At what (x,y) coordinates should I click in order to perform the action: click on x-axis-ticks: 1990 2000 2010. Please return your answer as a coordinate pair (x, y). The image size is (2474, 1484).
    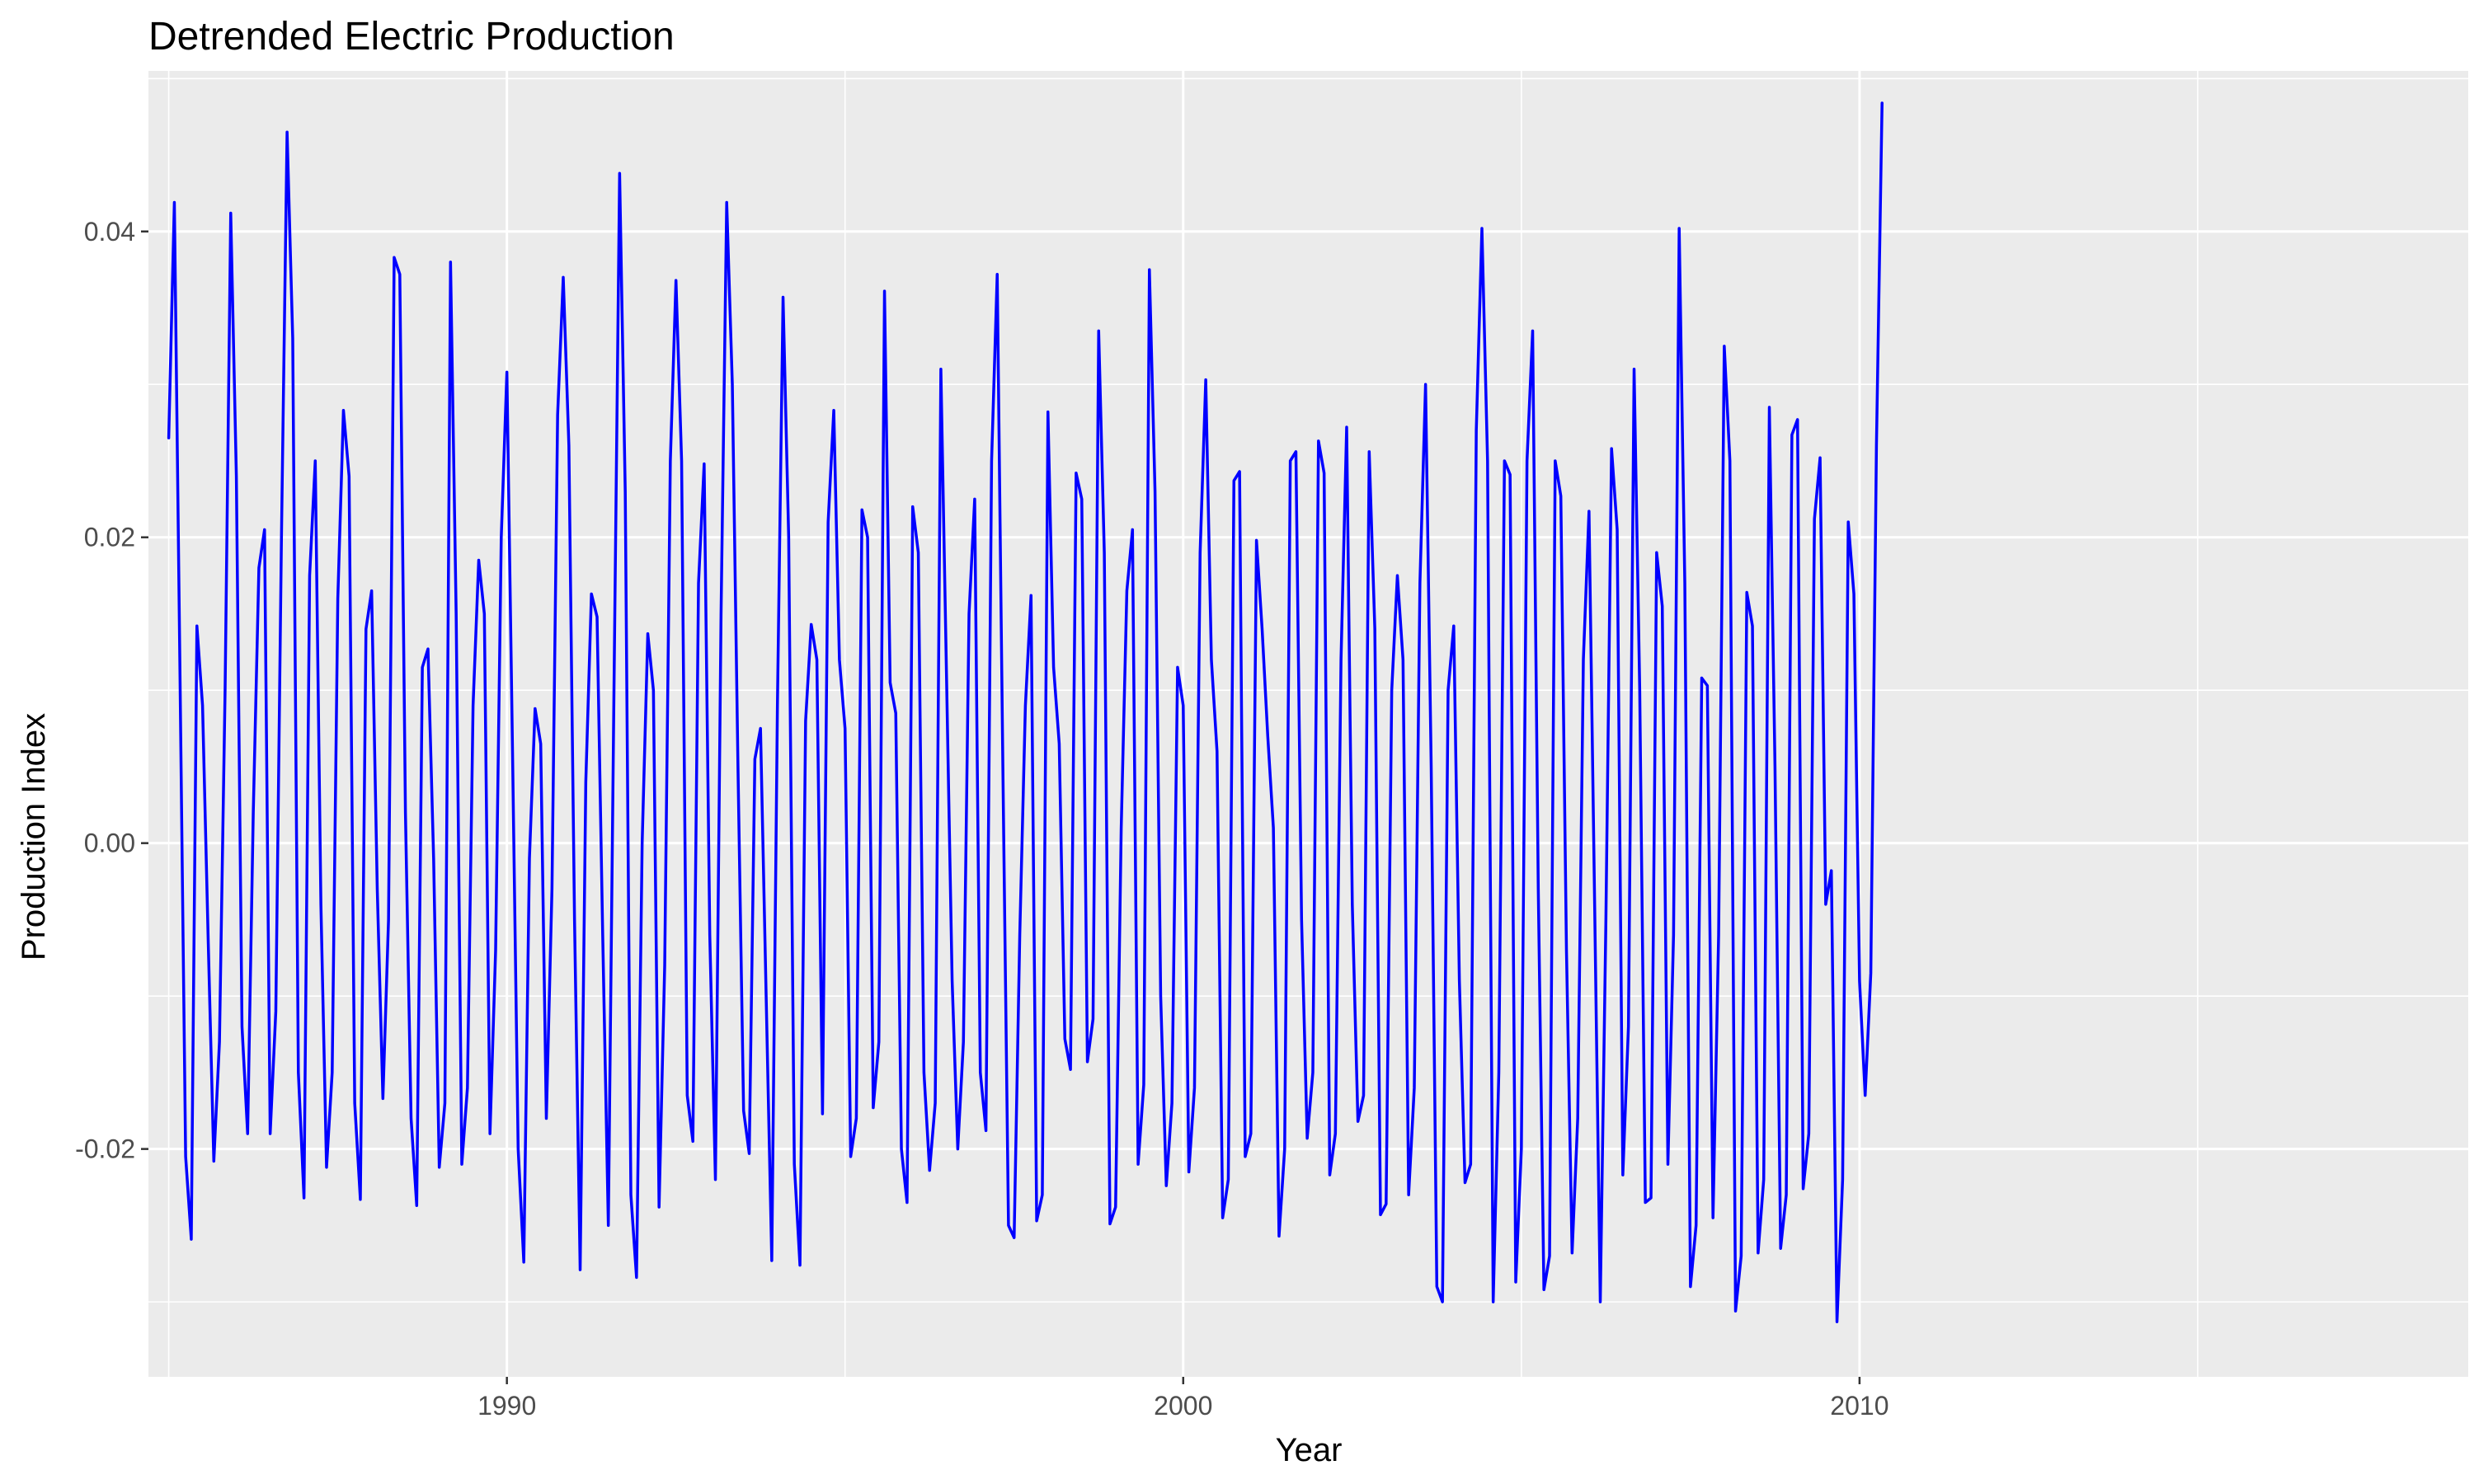
    Looking at the image, I should click on (1182, 1399).